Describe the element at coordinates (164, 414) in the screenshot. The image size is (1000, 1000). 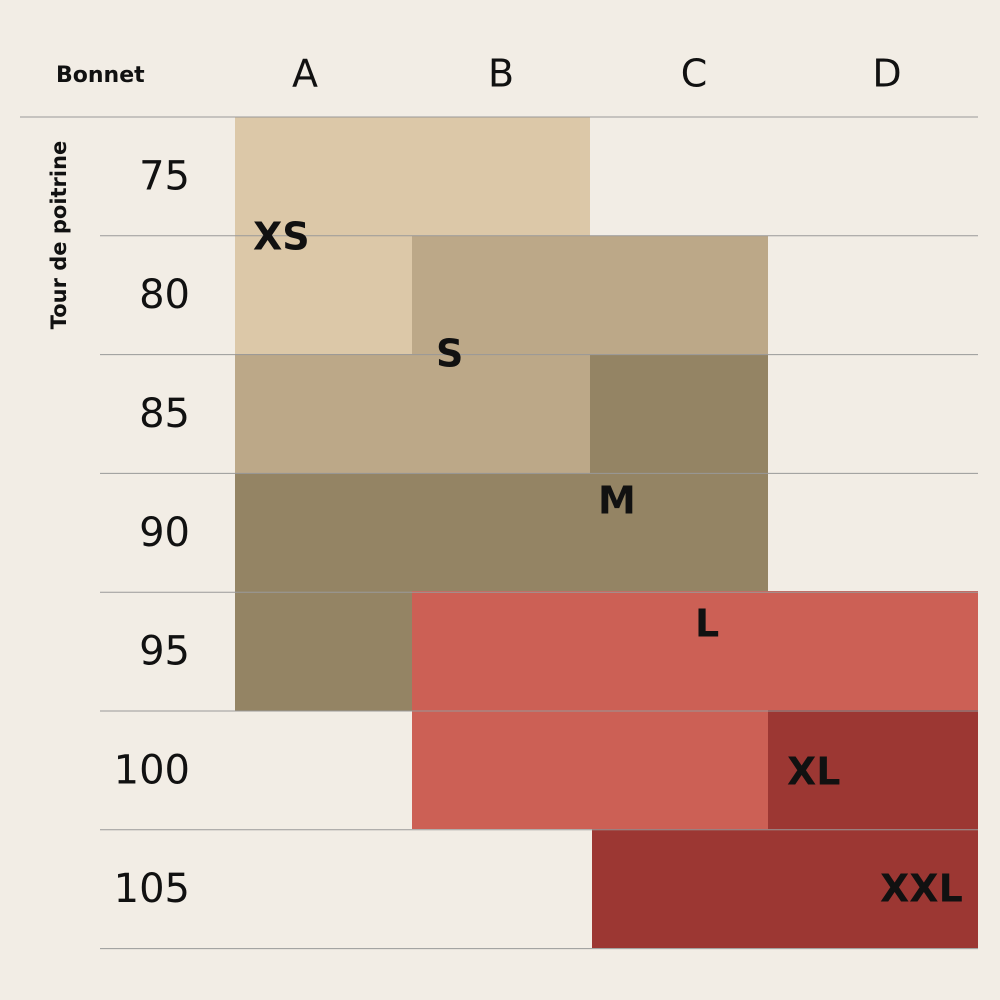
I see `row-label: 85` at that location.